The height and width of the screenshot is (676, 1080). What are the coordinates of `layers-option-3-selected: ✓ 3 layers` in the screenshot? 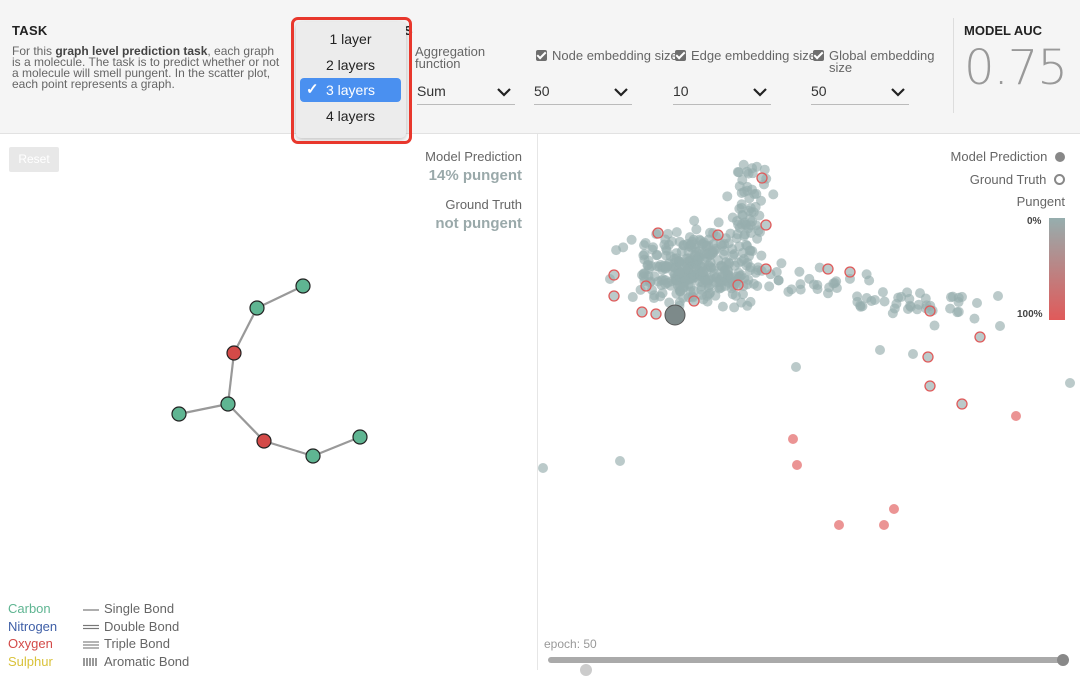 It's located at (350, 90).